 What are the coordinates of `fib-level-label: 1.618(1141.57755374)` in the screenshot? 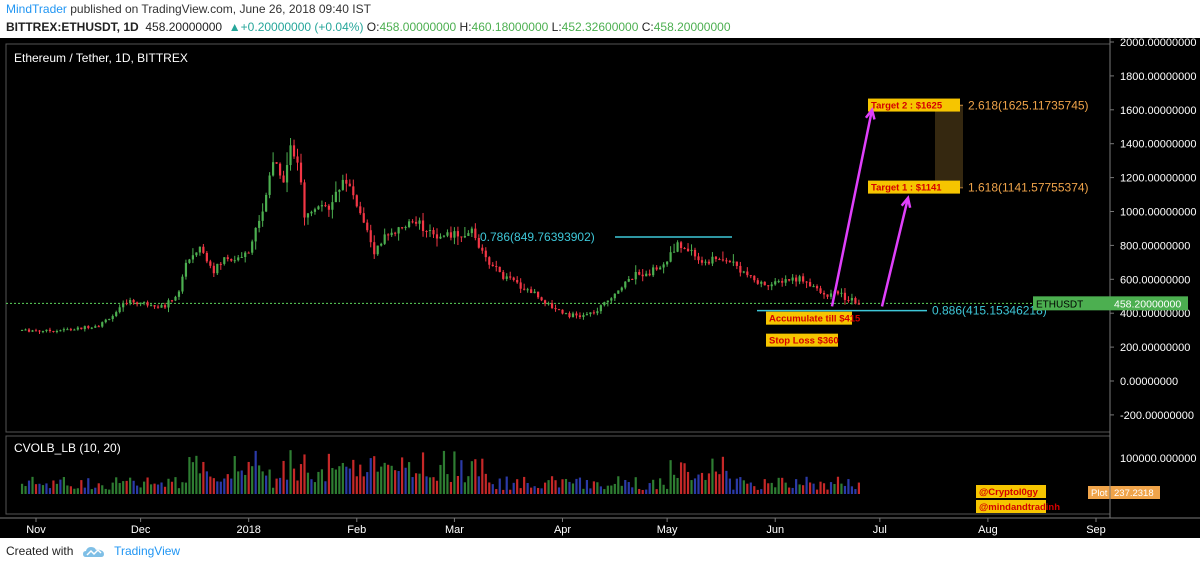 It's located at (1028, 188).